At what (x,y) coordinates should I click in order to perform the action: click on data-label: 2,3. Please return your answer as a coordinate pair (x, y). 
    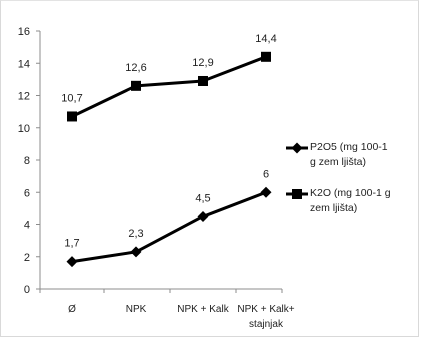
    Looking at the image, I should click on (135, 234).